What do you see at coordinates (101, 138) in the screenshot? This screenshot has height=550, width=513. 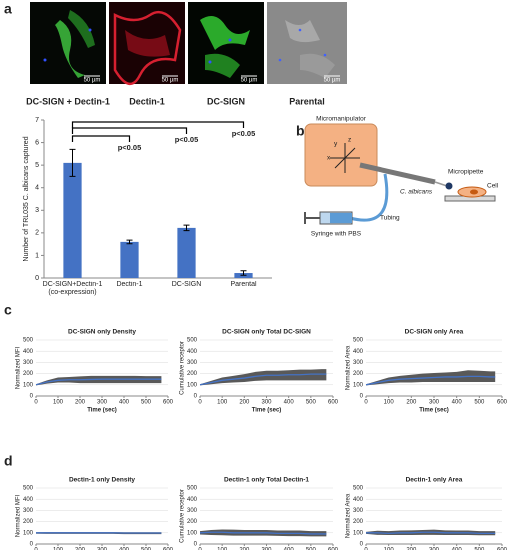 I see `bracket` at bounding box center [101, 138].